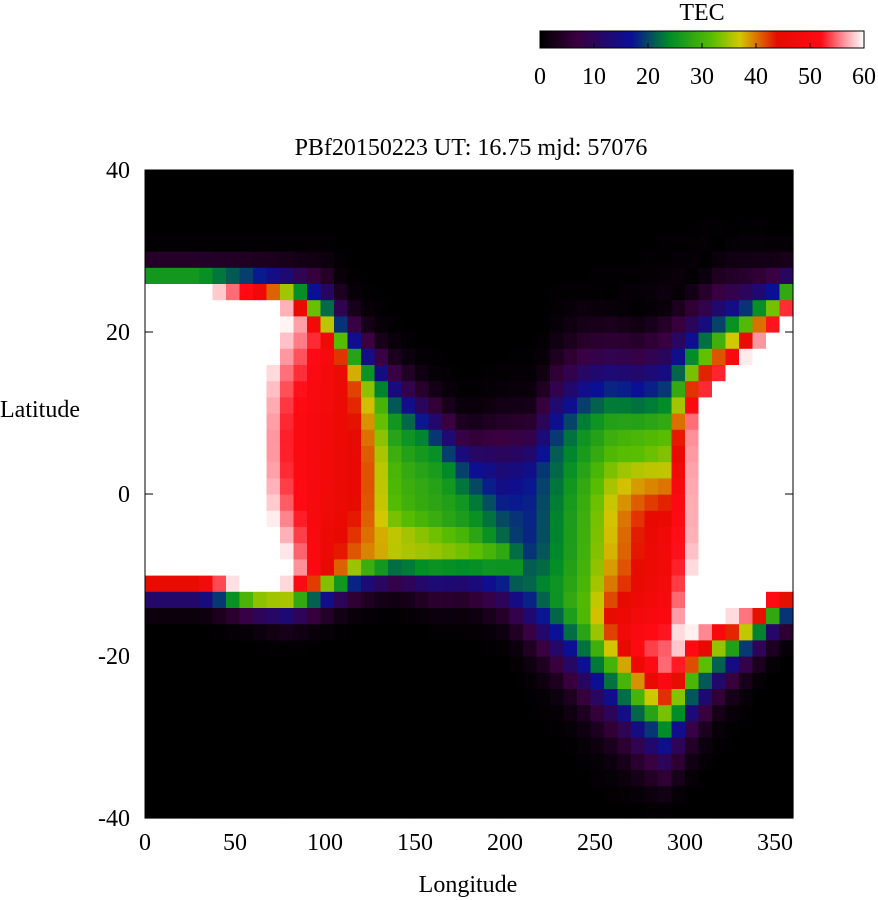 The width and height of the screenshot is (878, 900). I want to click on y-tick-label: 0, so click(124, 495).